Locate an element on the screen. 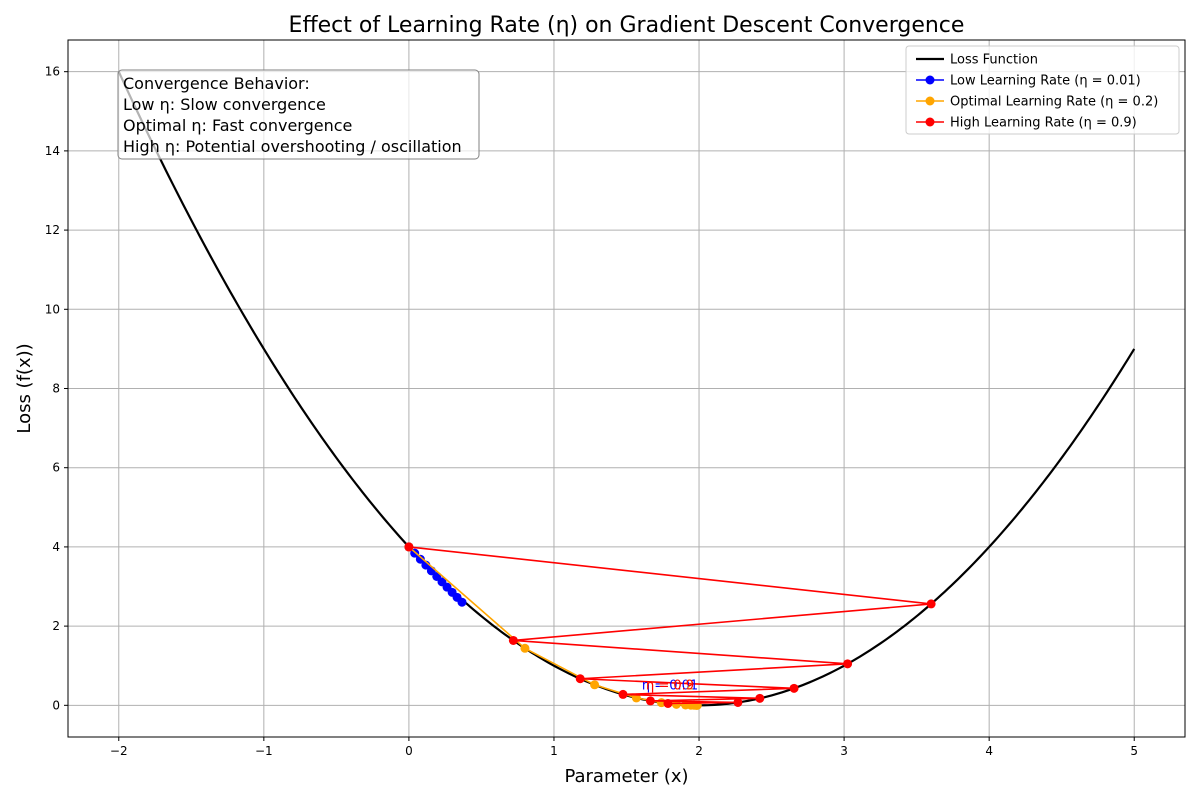 The image size is (1200, 800). y-tick-label: 14 is located at coordinates (52, 151).